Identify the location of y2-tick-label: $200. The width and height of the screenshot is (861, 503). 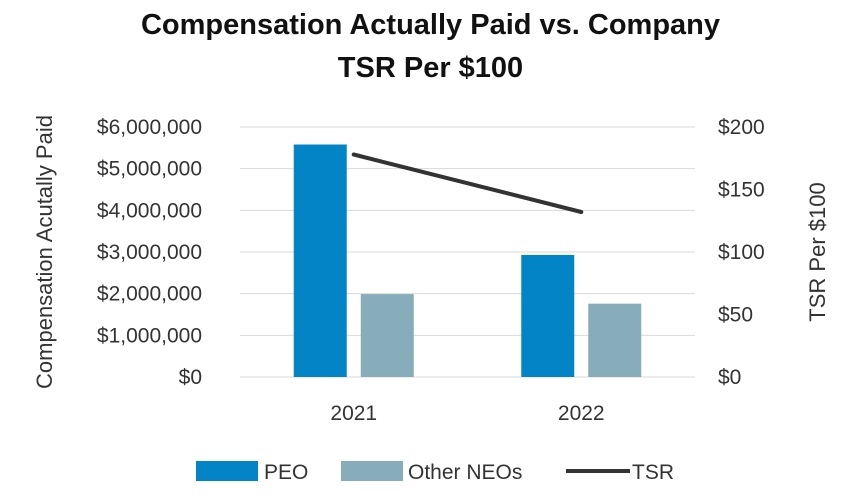
(741, 127).